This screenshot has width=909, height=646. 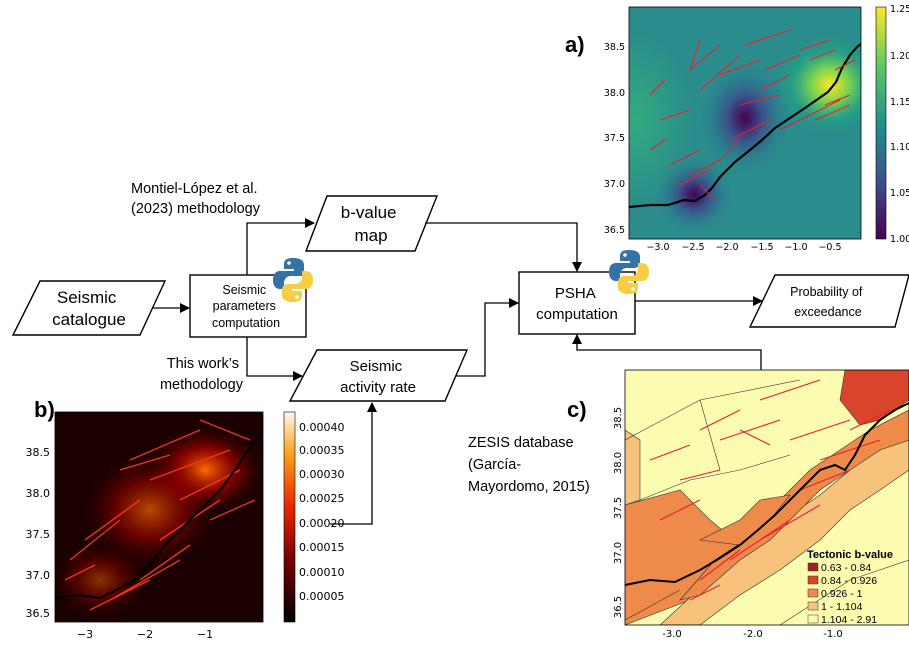 I want to click on arrow-params-activity, so click(x=274, y=359).